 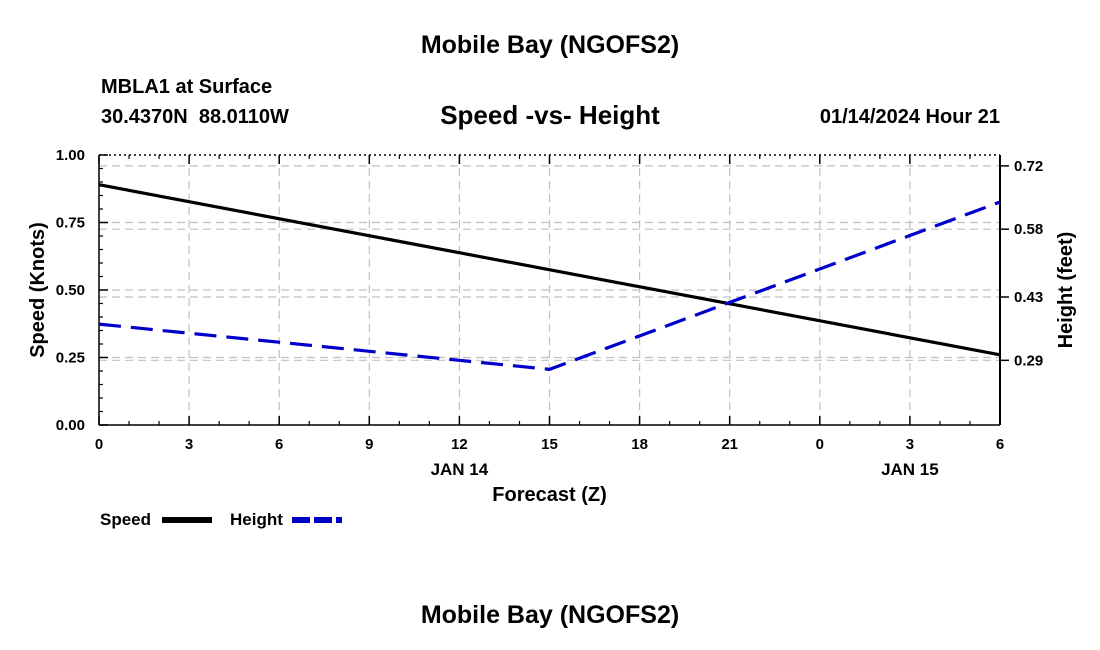 What do you see at coordinates (38, 290) in the screenshot?
I see `y-left-axis-title: Speed (Knots)` at bounding box center [38, 290].